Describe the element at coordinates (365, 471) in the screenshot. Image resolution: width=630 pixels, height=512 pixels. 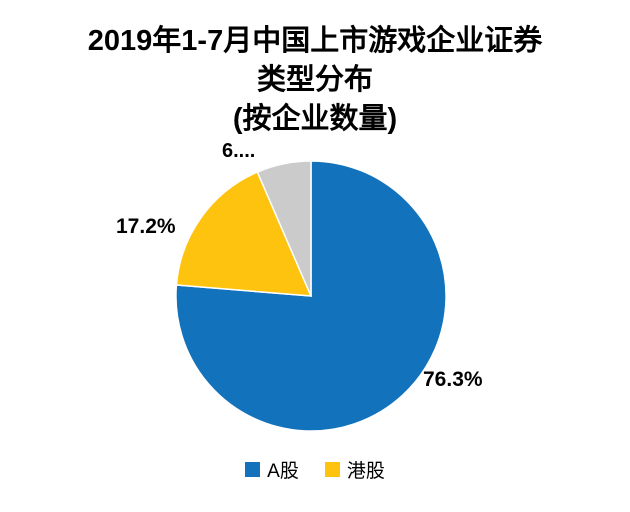
I see `legend-label-hk-shares: 港股` at that location.